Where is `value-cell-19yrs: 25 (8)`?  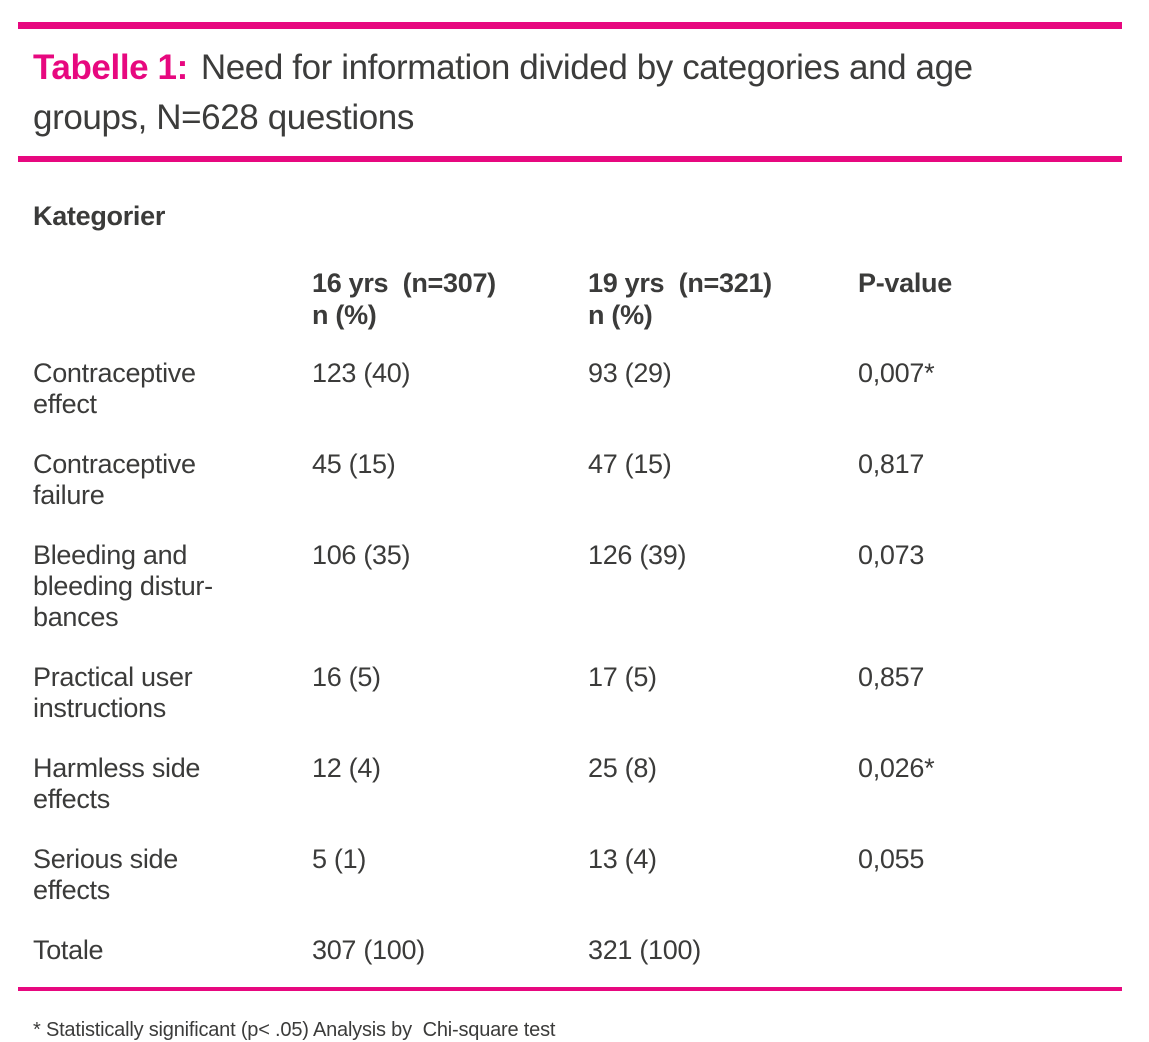 value-cell-19yrs: 25 (8) is located at coordinates (622, 768).